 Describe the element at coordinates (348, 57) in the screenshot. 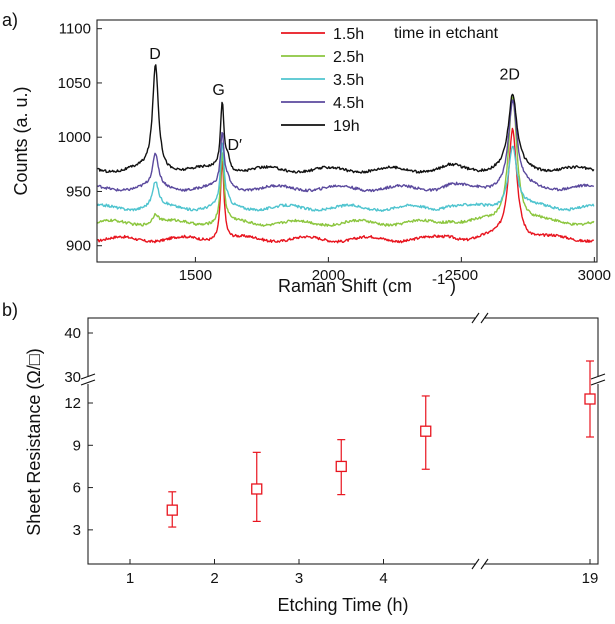

I see `legend-label-2.5h: 2.5h` at that location.